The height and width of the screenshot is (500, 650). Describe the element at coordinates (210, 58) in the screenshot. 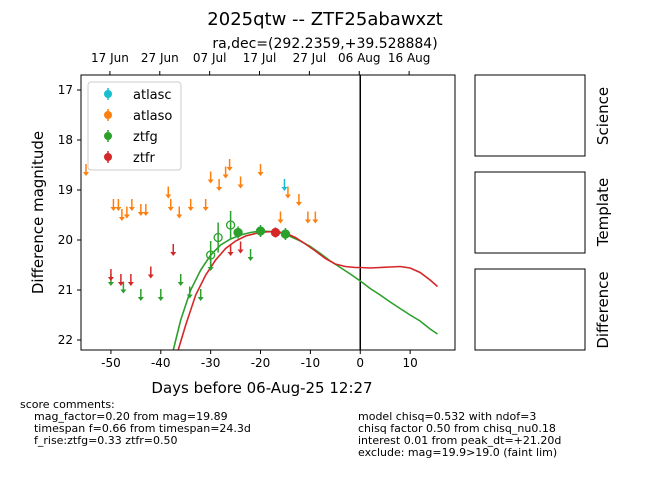

I see `top-tick-label: 07 Jul` at that location.